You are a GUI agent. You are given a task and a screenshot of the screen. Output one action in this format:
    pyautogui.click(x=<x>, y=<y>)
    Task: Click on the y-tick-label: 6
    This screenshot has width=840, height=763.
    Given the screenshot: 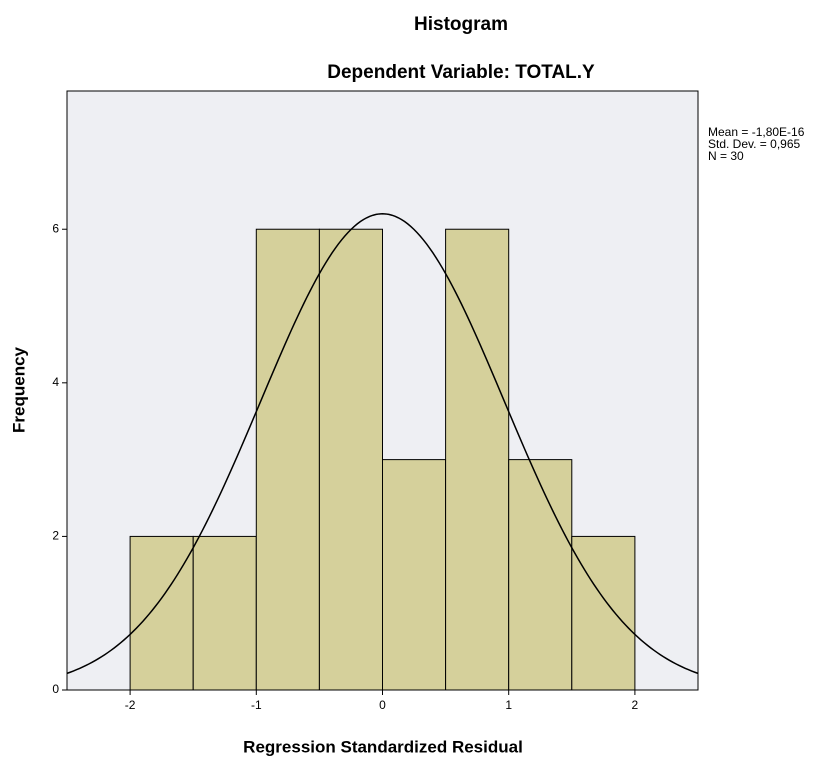 What is the action you would take?
    pyautogui.click(x=55, y=228)
    